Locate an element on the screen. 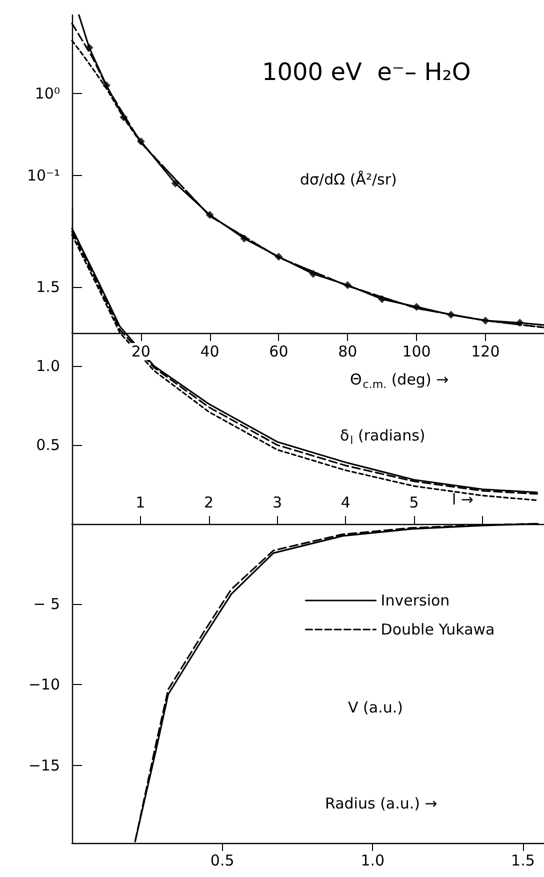 This screenshot has width=544, height=877. x-tick-label: 4 is located at coordinates (345, 503).